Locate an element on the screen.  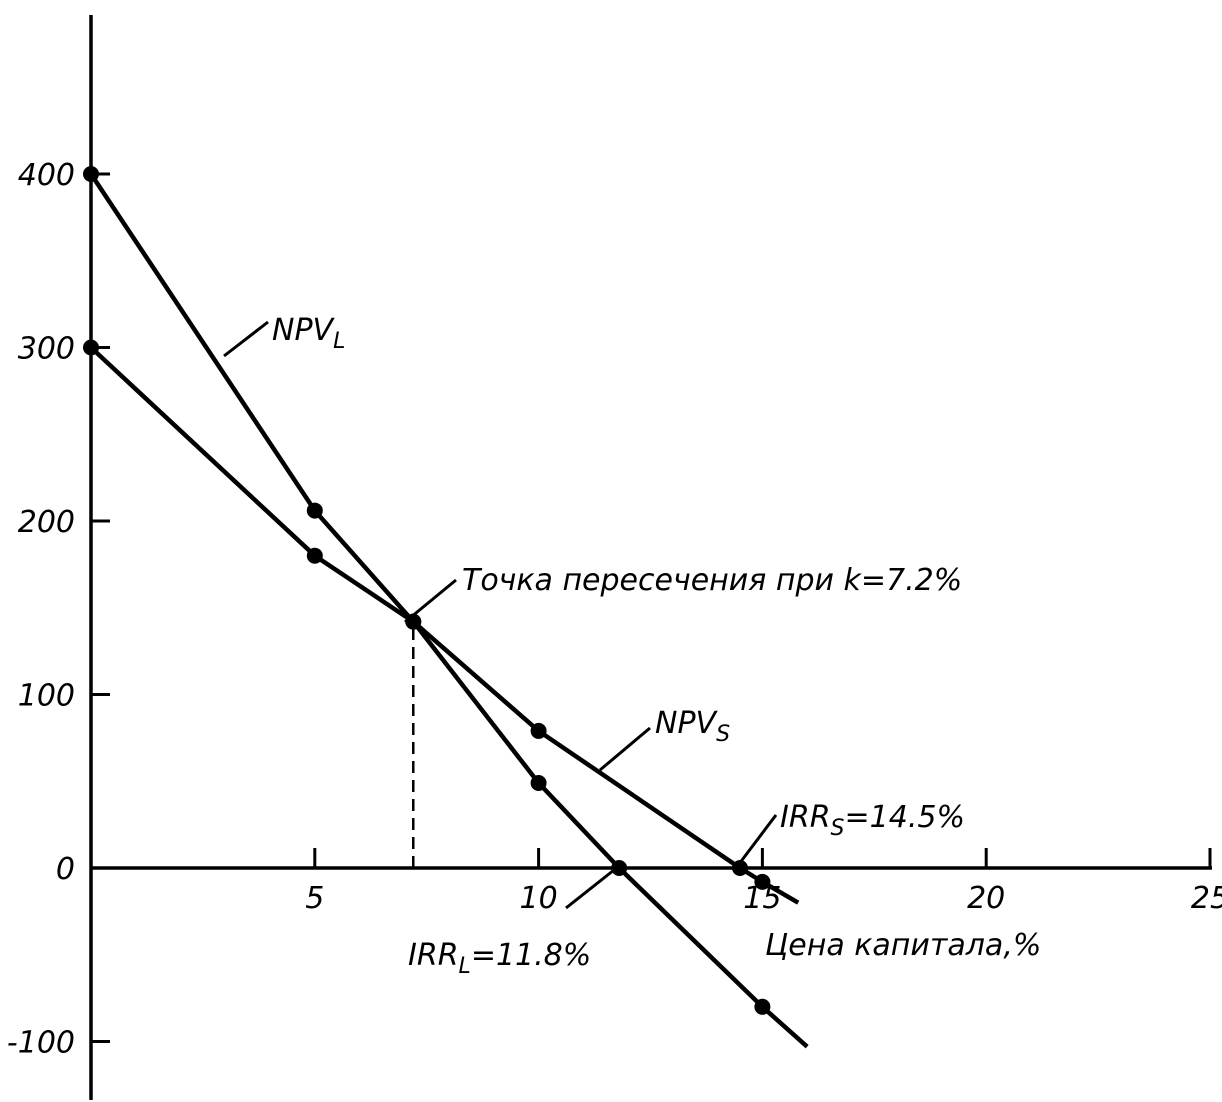
y-tick-label: 100 is located at coordinates (46, 696).